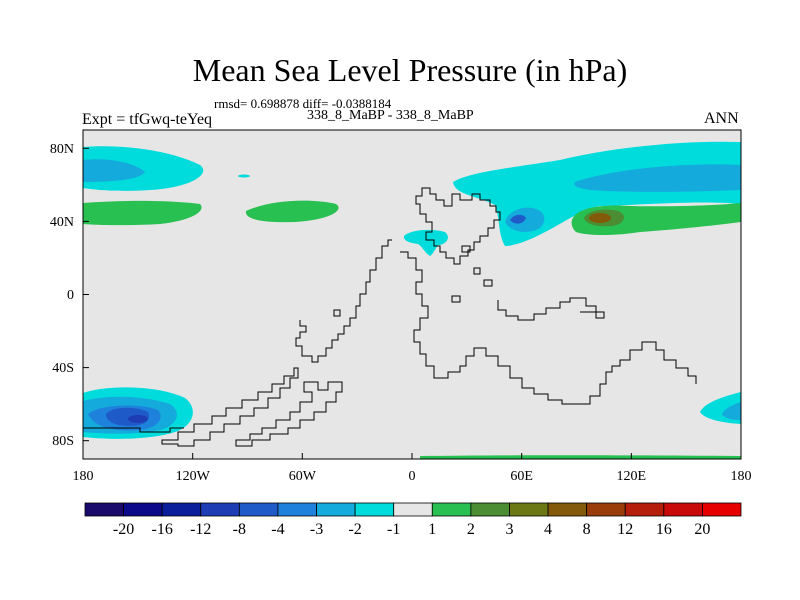 This screenshot has height=600, width=800. I want to click on x-tick-label: 60W, so click(303, 476).